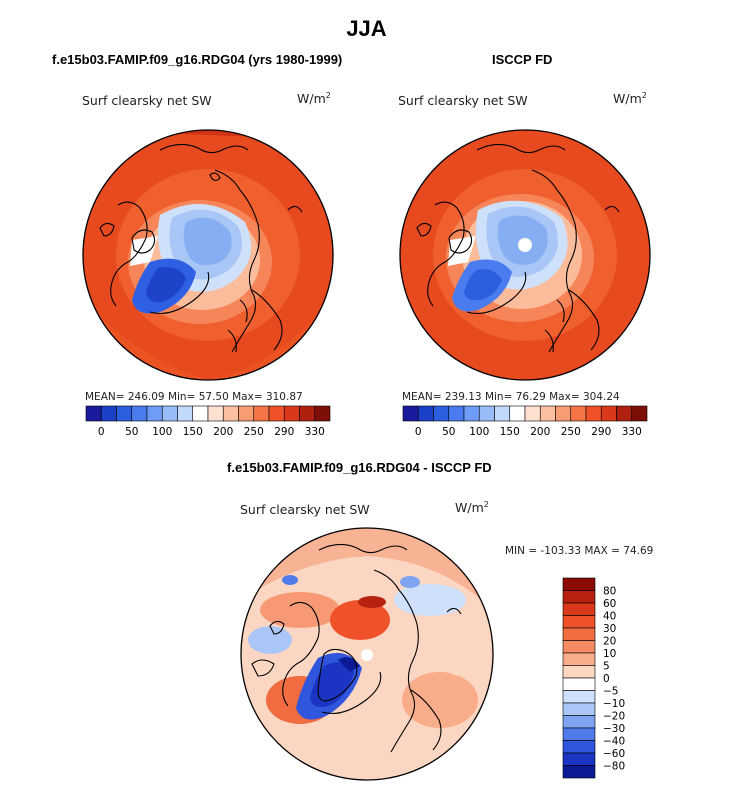 The width and height of the screenshot is (733, 789). I want to click on panel1-colorbar-tick-label: 290, so click(284, 432).